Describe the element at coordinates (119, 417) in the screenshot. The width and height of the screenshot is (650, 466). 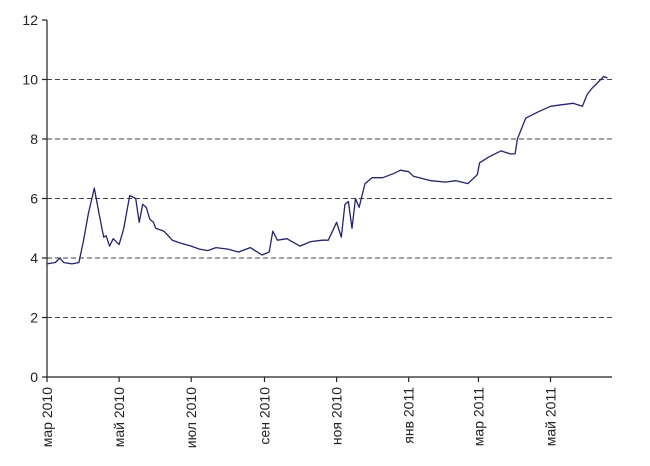
I see `x-tick-label: май 2010` at that location.